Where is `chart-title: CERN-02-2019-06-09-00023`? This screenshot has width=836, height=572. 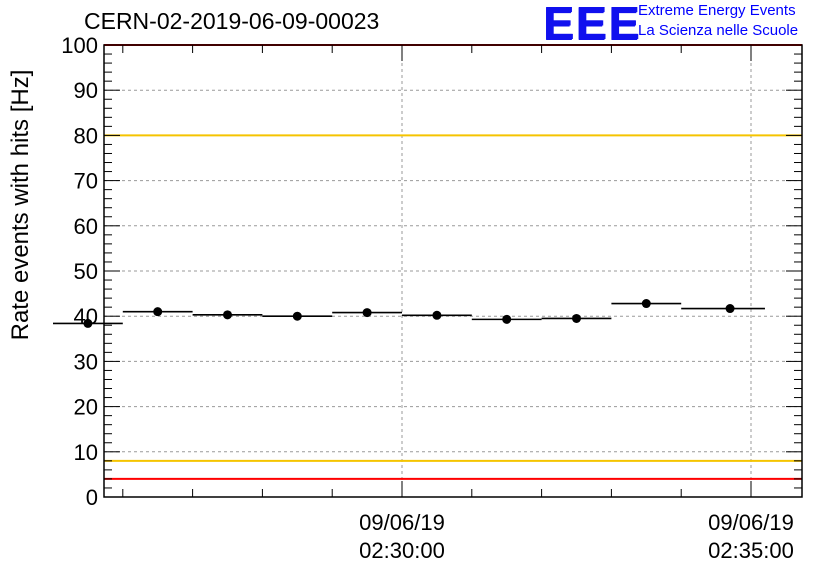 chart-title: CERN-02-2019-06-09-00023 is located at coordinates (232, 21).